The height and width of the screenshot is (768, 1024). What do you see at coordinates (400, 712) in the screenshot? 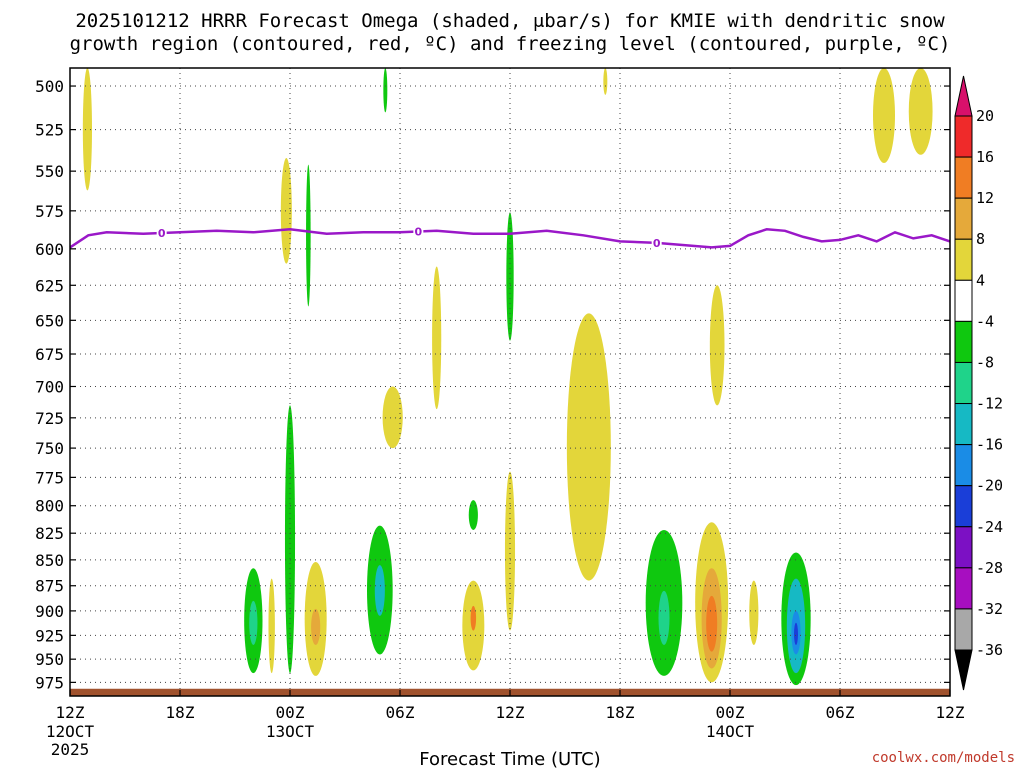
I see `x-tick-label-18: 06Z` at bounding box center [400, 712].